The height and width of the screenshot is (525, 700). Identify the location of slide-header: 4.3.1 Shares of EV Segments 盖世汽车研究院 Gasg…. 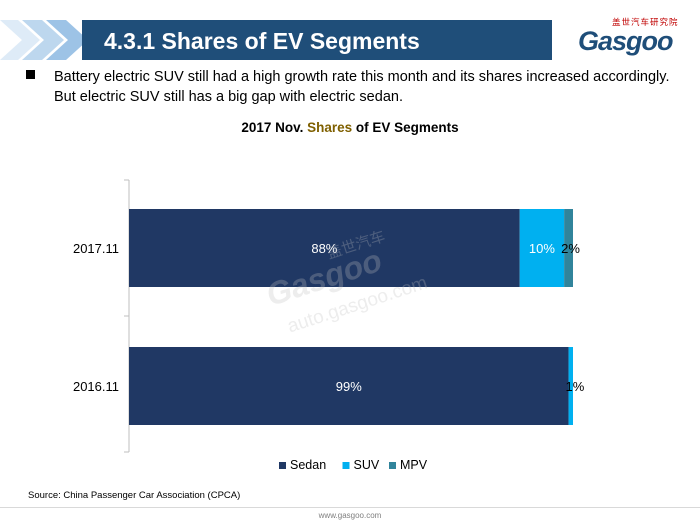
(350, 31).